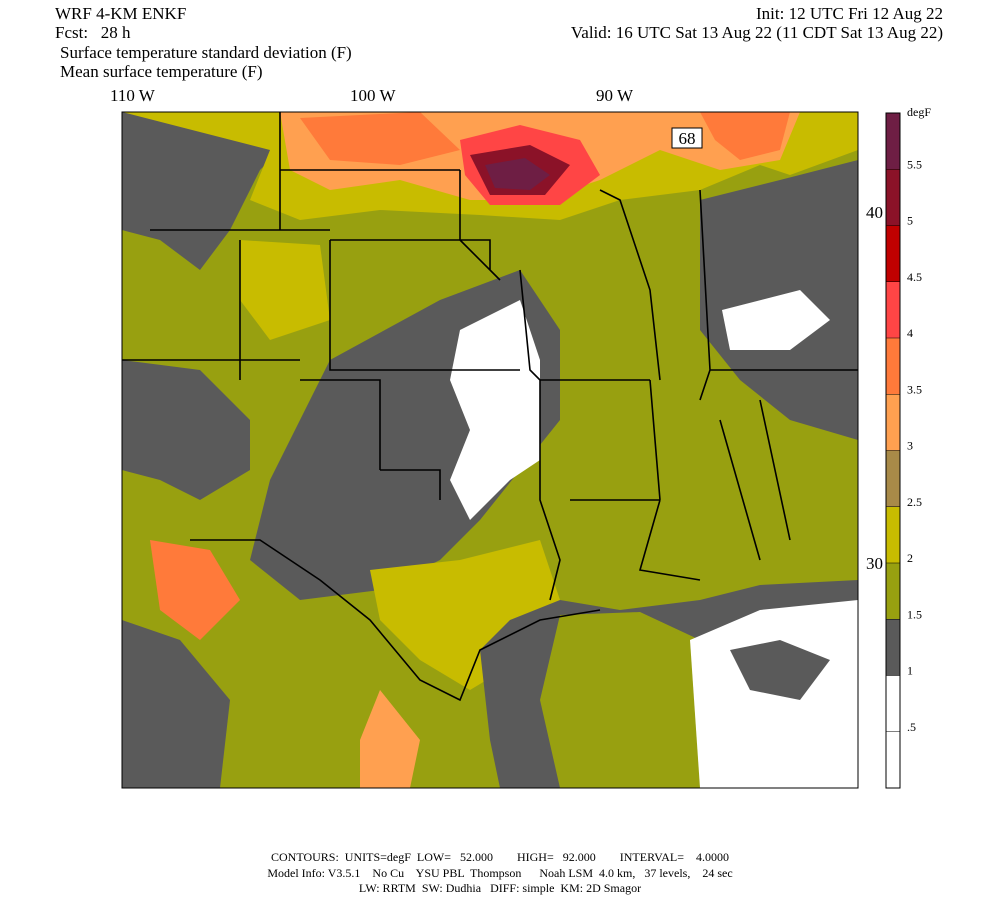 The image size is (1000, 905). I want to click on init-time: Init: 12 UTC Fri 12 Aug 22, so click(849, 13).